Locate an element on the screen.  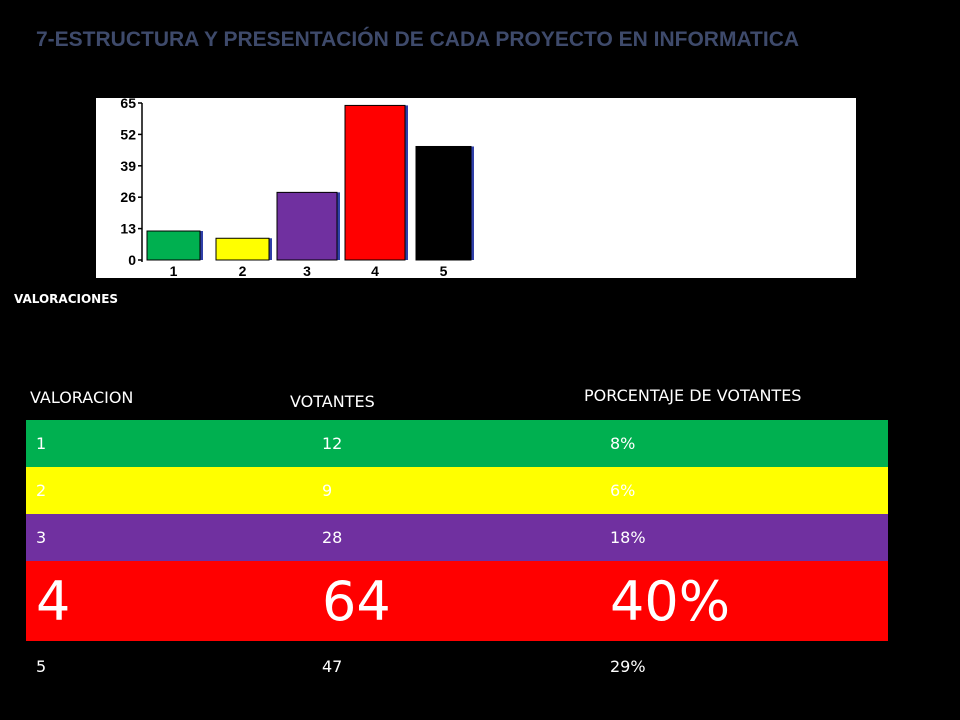
y-tick-label: 26 is located at coordinates (128, 197).